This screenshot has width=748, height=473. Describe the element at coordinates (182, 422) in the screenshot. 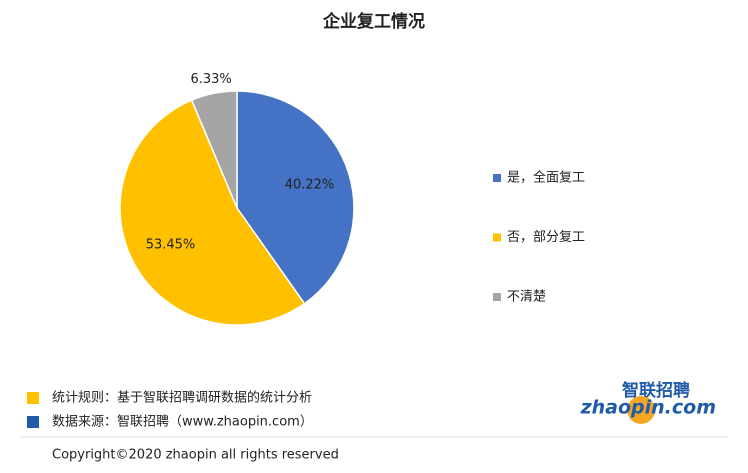

I see `note-text: 数据来源：智联招聘（www.zhaopin.com）` at that location.